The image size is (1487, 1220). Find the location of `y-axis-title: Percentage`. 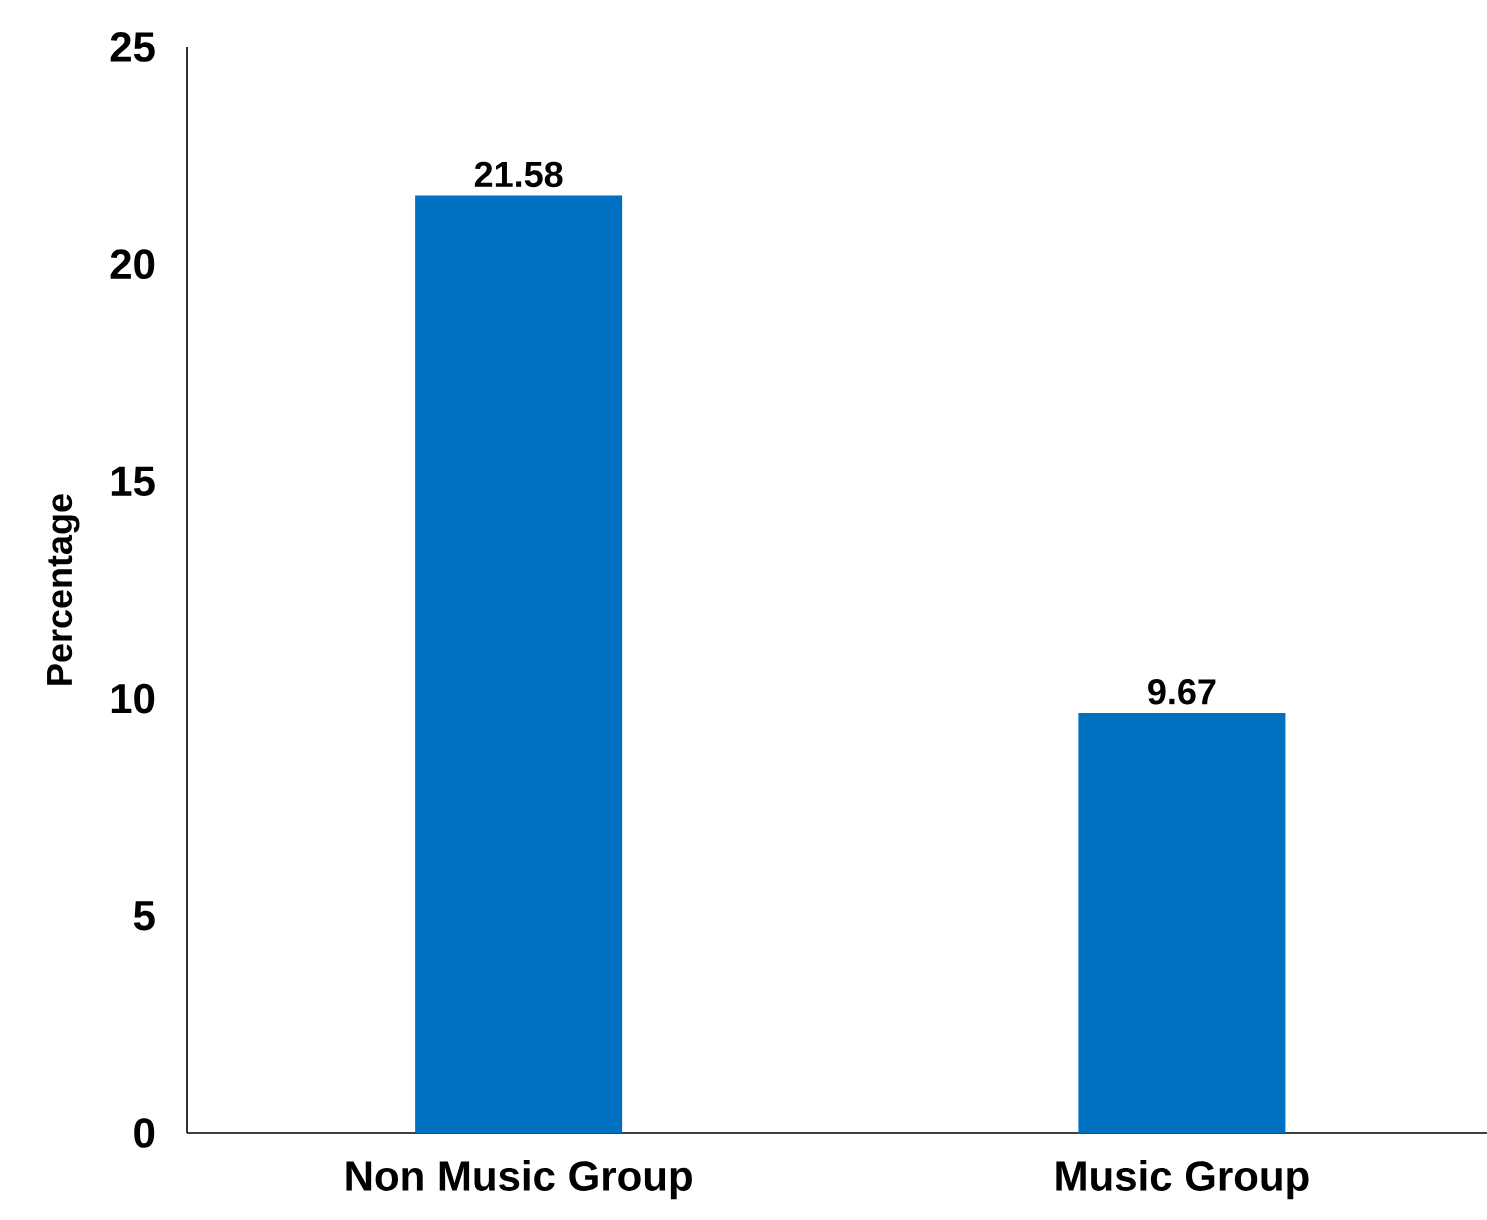

y-axis-title: Percentage is located at coordinates (63, 589).